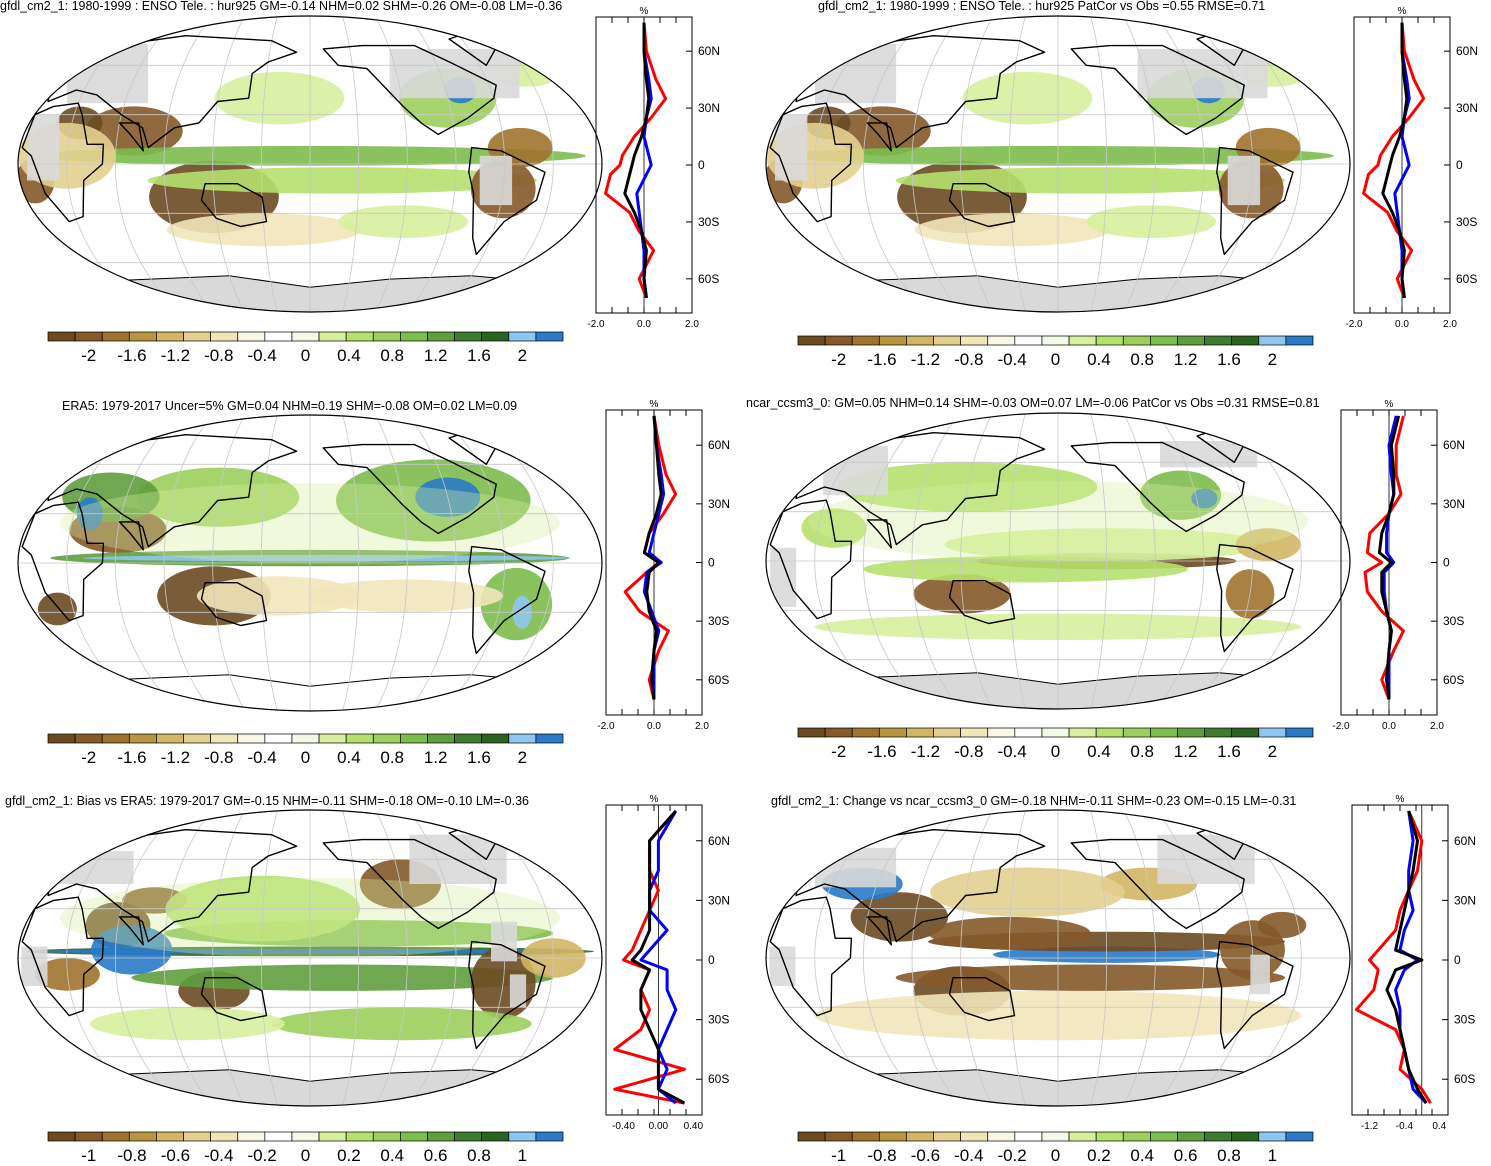 This screenshot has width=1491, height=1166. Describe the element at coordinates (881, 359) in the screenshot. I see `colorbar-tick-label: -1.6` at that location.